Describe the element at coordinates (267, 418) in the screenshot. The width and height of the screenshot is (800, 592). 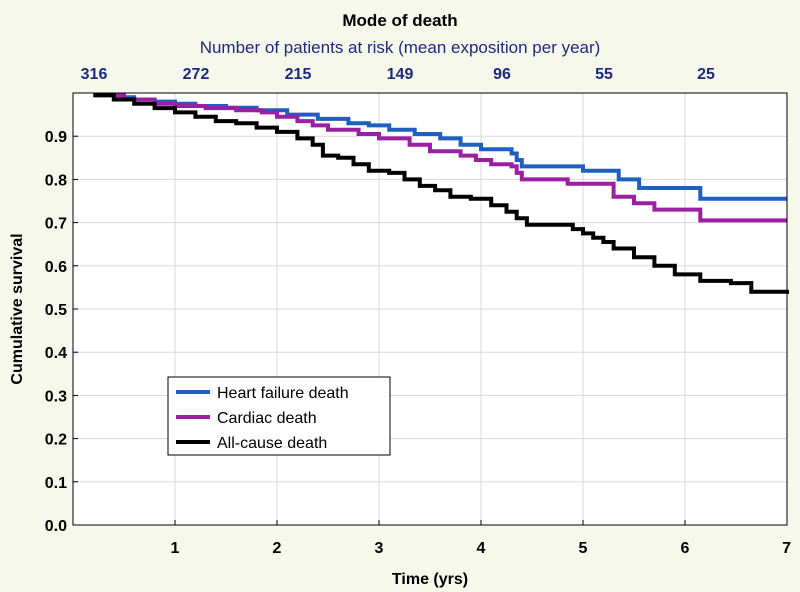
I see `legend-cardiac-label: Cardiac death` at that location.